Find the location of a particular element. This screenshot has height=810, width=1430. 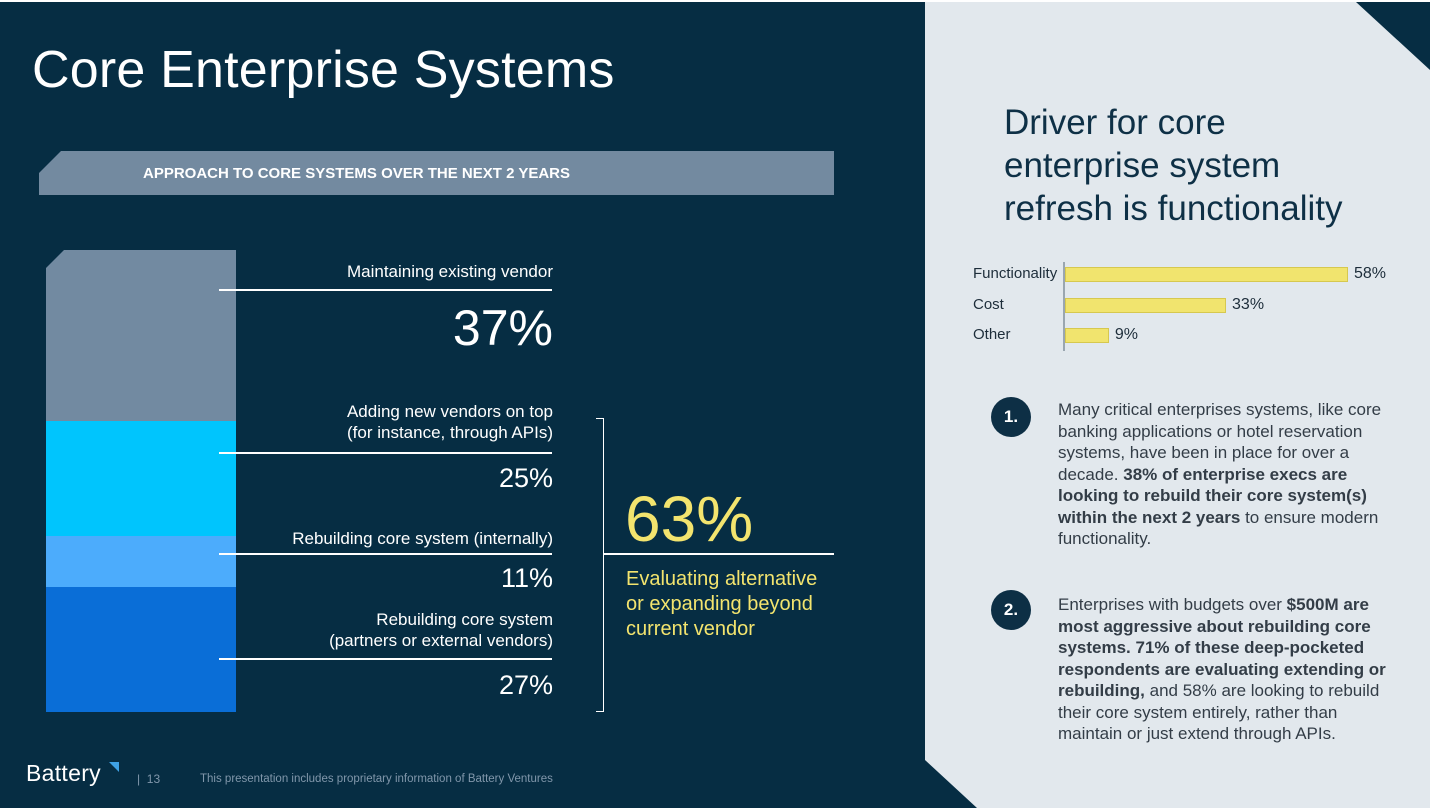

driver-category-label: Other is located at coordinates (992, 334).